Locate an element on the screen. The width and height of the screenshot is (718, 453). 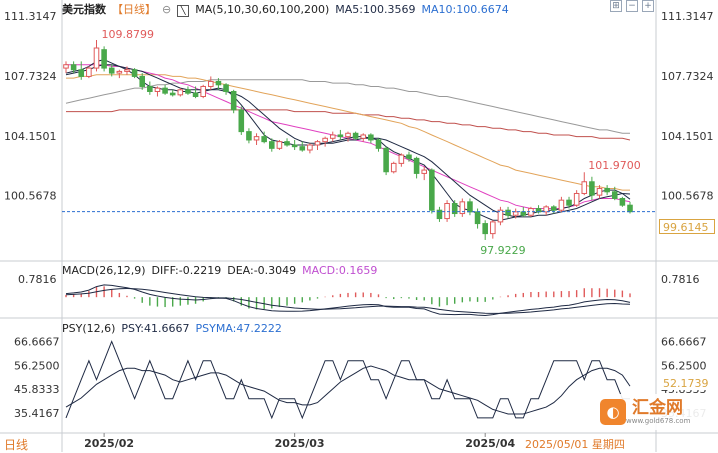
psy-axis-left-label: 56.2500 is located at coordinates (37, 365).